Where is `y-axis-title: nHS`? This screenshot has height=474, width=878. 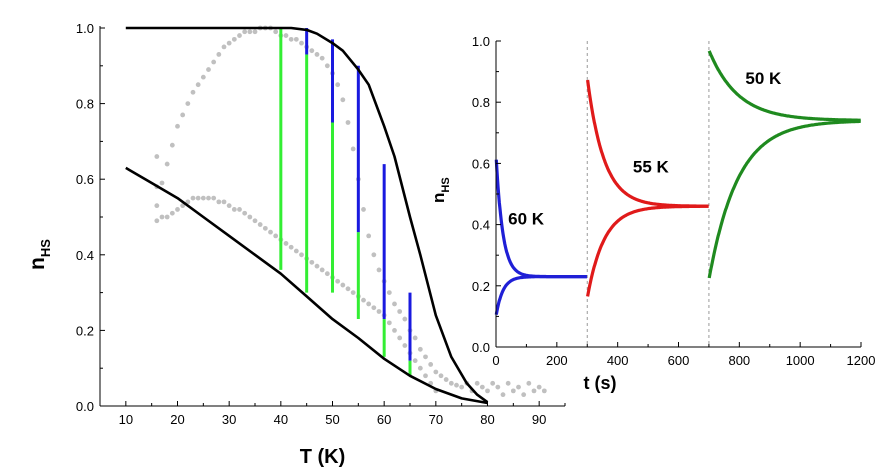
y-axis-title: nHS is located at coordinates (39, 254).